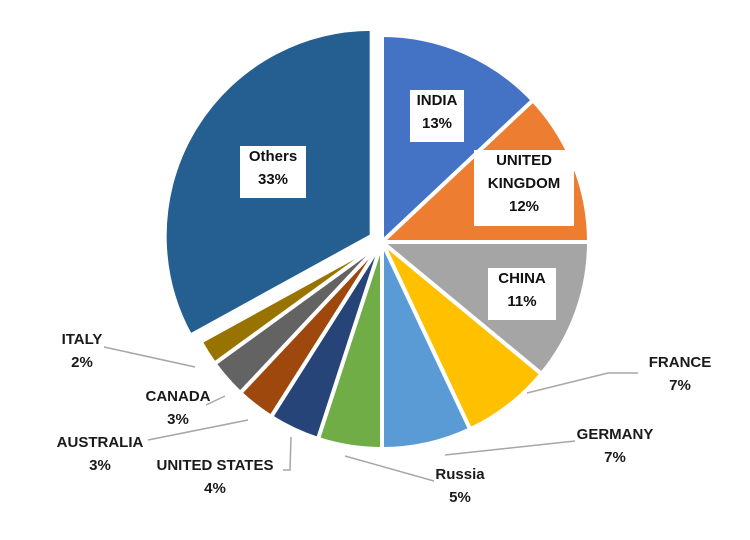 The image size is (750, 540). What do you see at coordinates (215, 477) in the screenshot?
I see `label-united-states: UNITED STATES 4%` at bounding box center [215, 477].